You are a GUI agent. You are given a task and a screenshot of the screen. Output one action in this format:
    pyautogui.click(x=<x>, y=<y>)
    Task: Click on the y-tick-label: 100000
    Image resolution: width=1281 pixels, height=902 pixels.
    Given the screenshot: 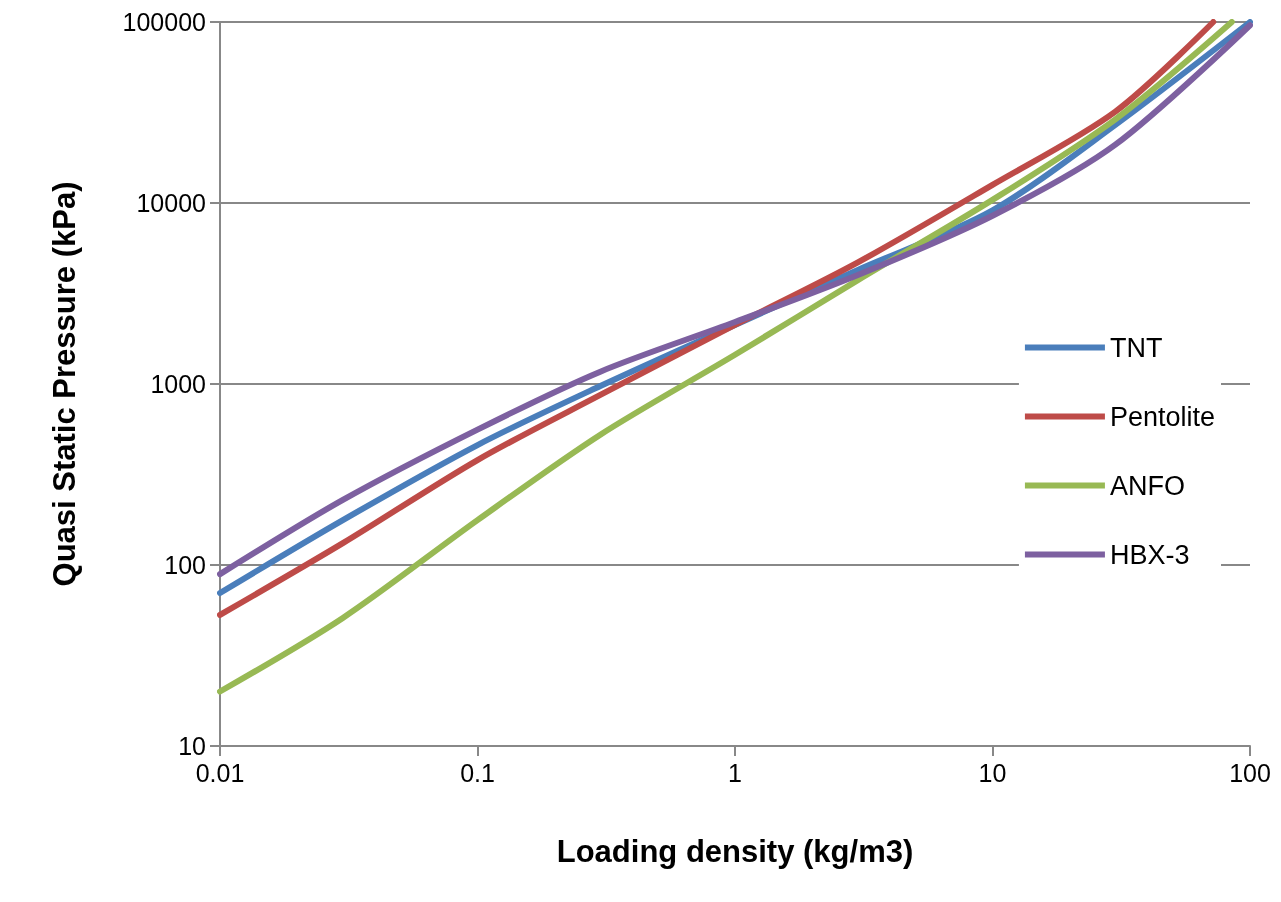 What is the action you would take?
    pyautogui.click(x=164, y=22)
    